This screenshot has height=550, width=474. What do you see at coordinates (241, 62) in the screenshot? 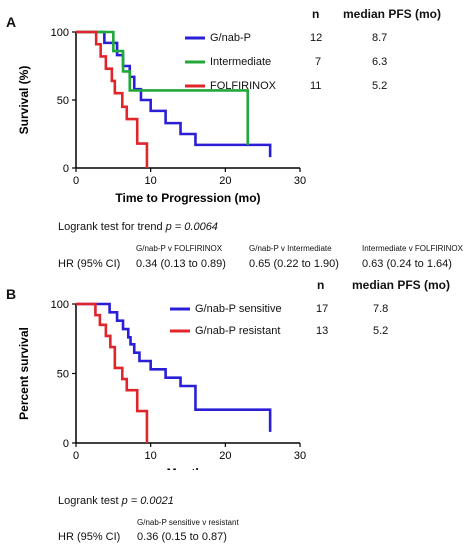
I see `panel-a-legend-label: Intermediate` at bounding box center [241, 62].